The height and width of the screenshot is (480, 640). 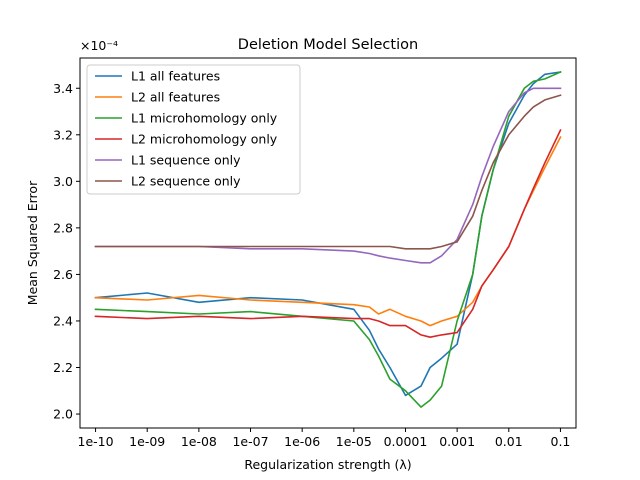 What do you see at coordinates (175, 76) in the screenshot?
I see `legend-label: L1 all features` at bounding box center [175, 76].